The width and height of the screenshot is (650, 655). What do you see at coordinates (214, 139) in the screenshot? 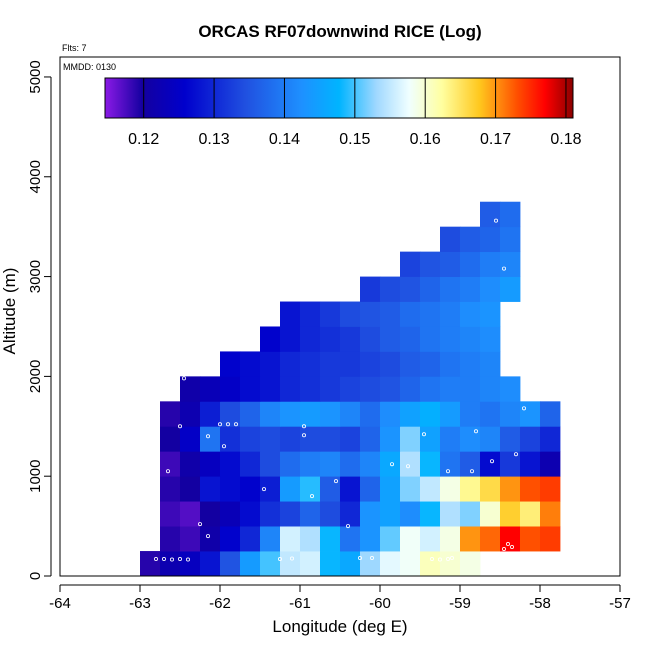
I see `colorbar-tick-label: 0.13` at bounding box center [214, 139].